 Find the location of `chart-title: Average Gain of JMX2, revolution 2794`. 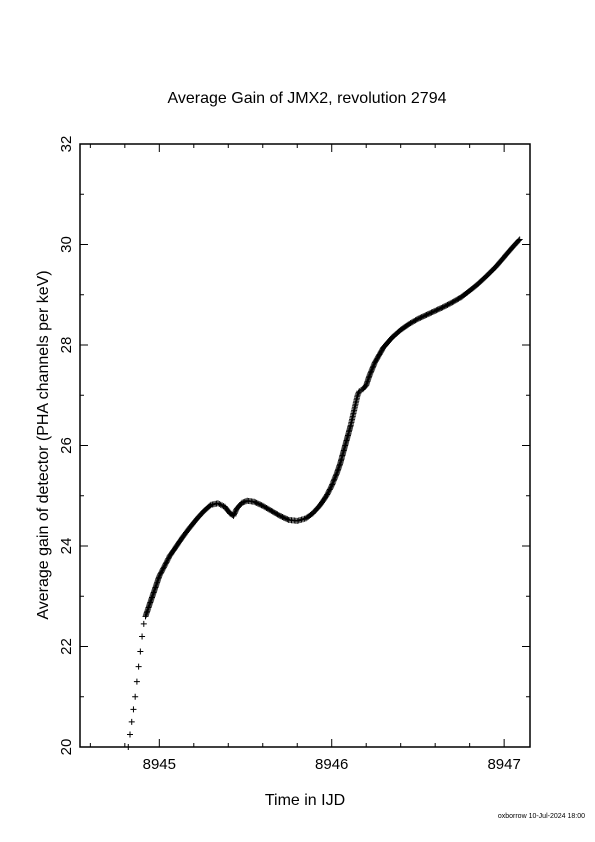

chart-title: Average Gain of JMX2, revolution 2794 is located at coordinates (307, 98).